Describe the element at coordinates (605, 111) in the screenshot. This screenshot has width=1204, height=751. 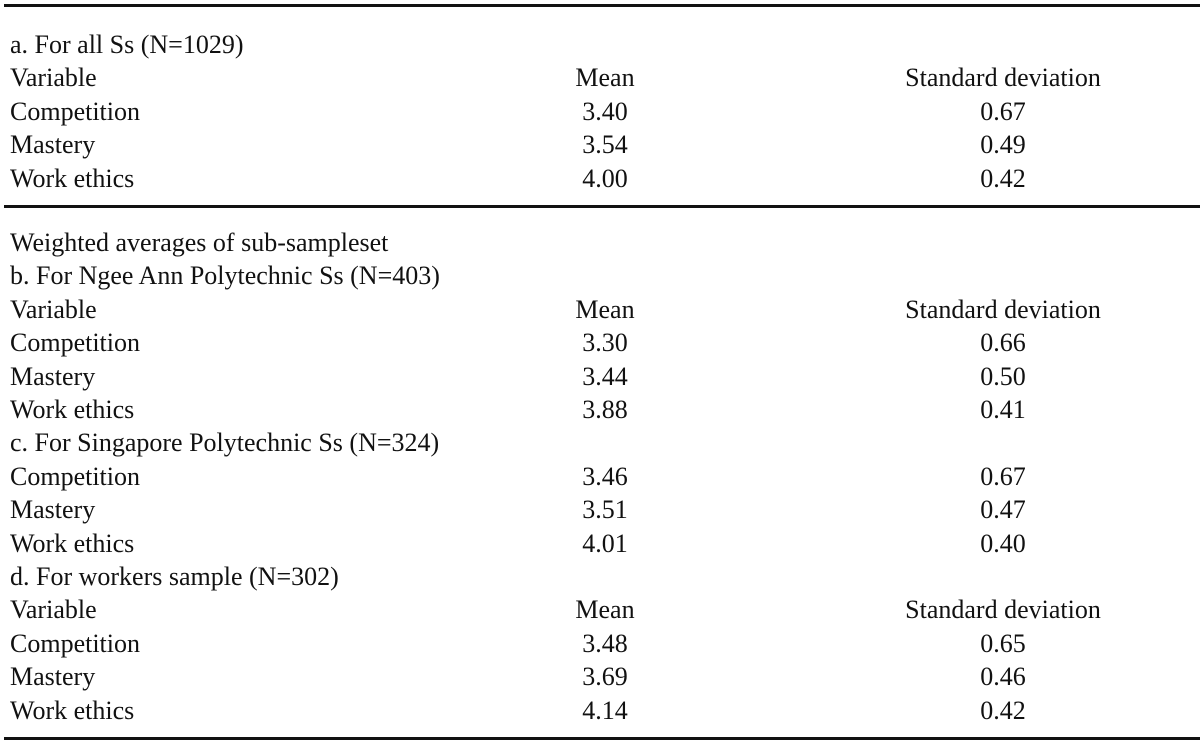
I see `data-row-cell: 3.40` at that location.